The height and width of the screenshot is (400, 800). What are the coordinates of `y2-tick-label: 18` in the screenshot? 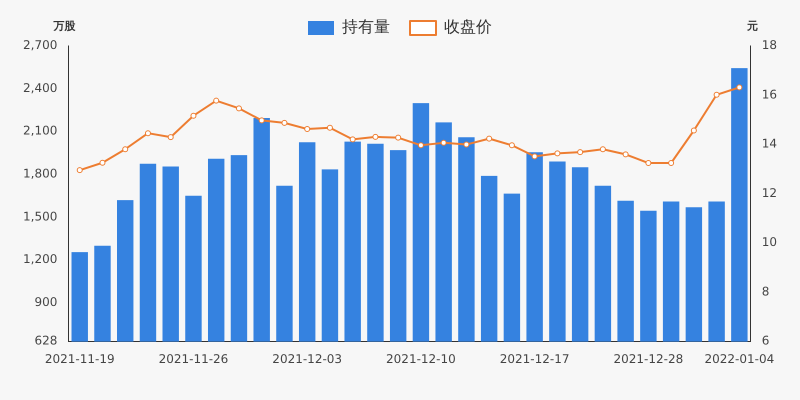 It's located at (770, 45).